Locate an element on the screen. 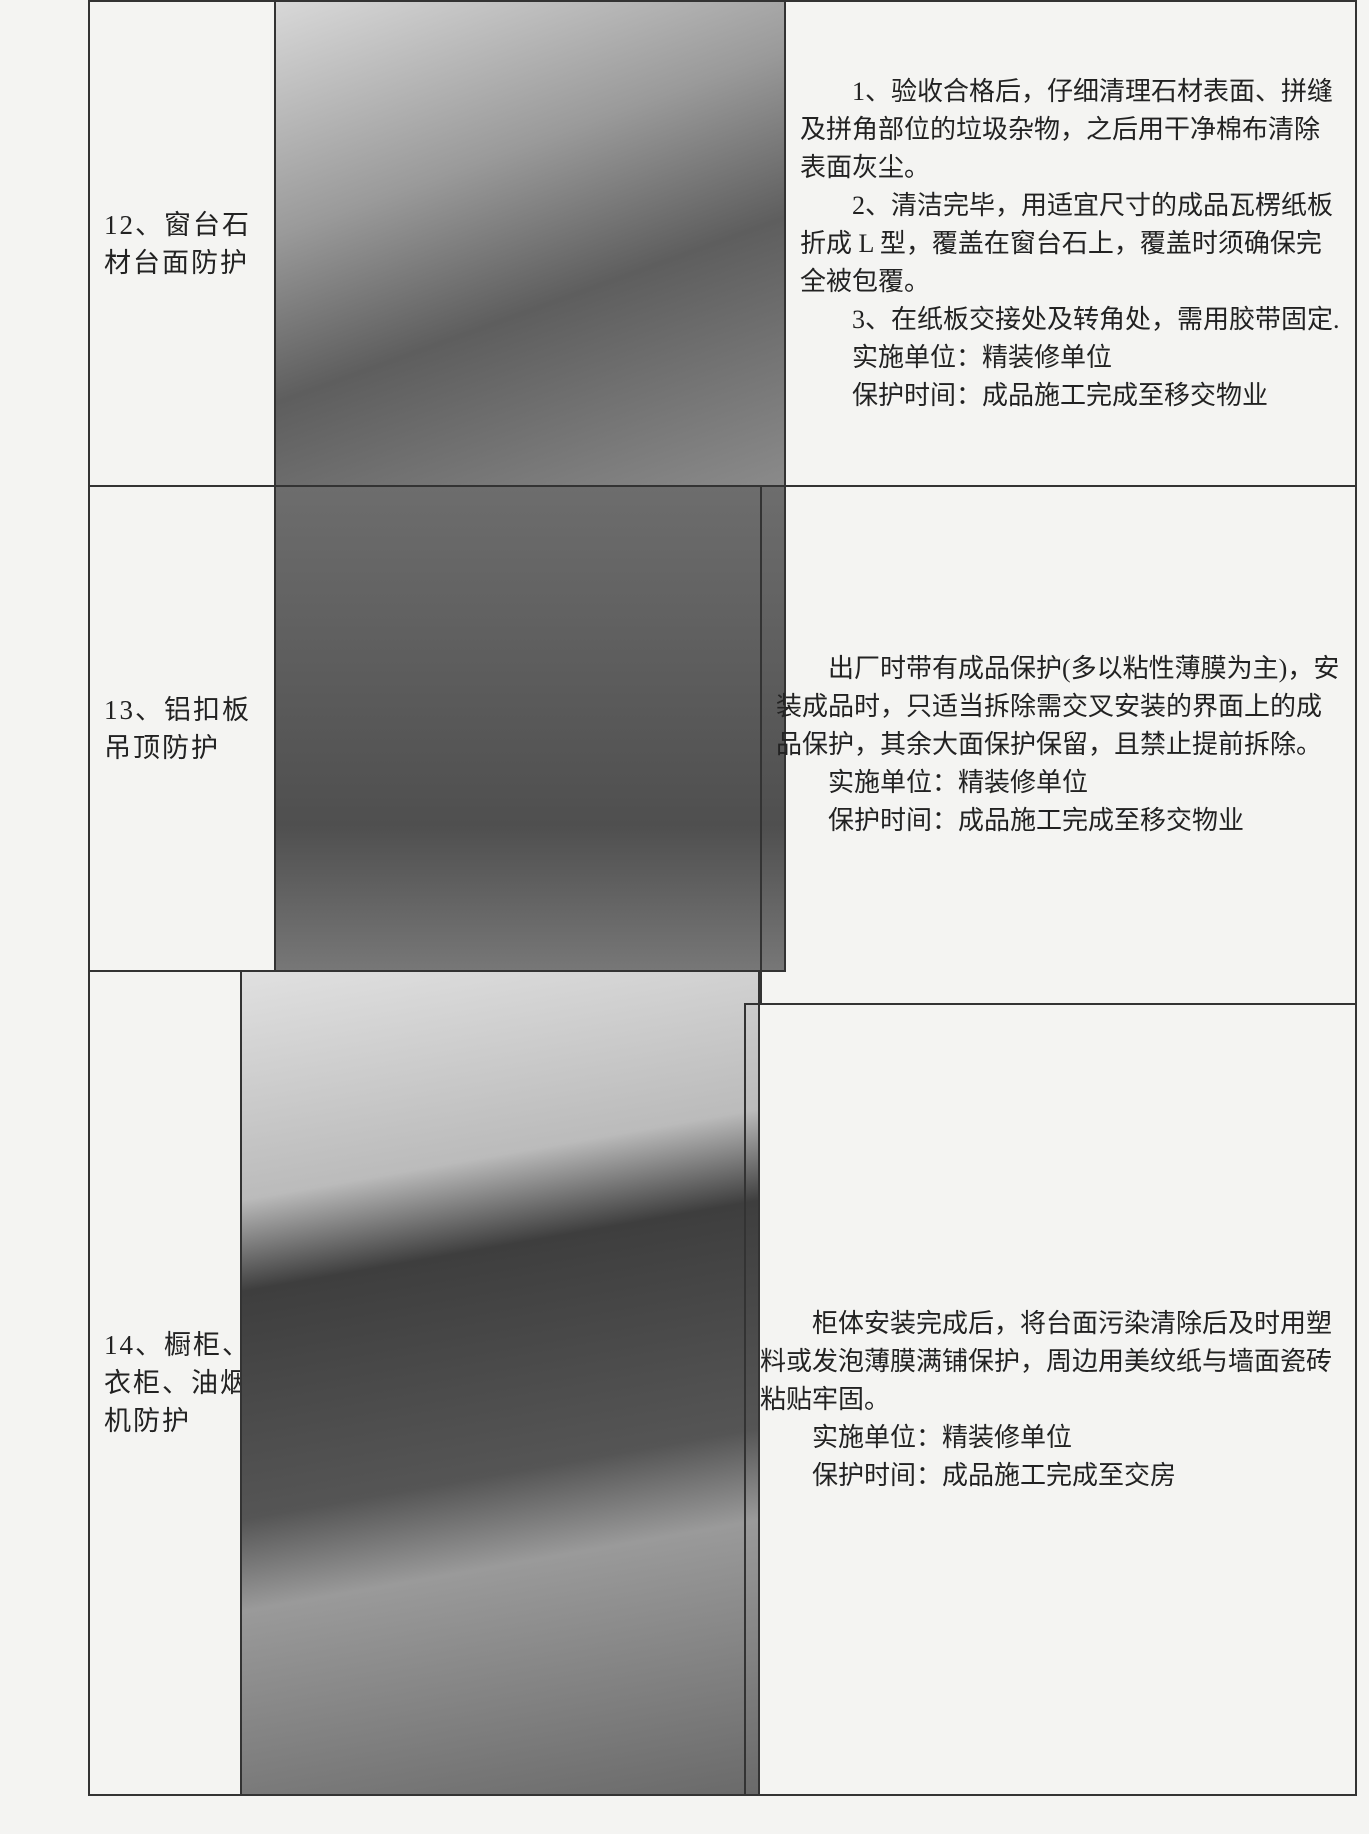 The width and height of the screenshot is (1369, 1834). paragraph: 保护时间：成品施工完成至交房 is located at coordinates (994, 1475).